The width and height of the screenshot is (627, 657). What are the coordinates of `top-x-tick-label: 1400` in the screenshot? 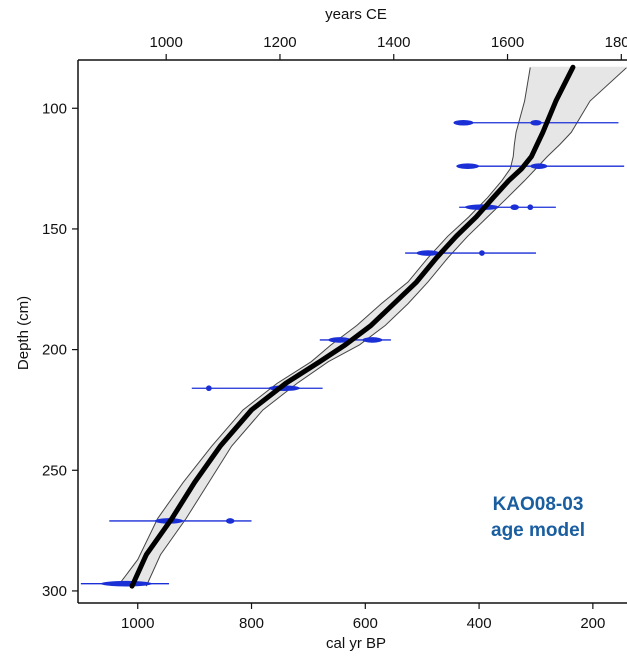 It's located at (393, 42).